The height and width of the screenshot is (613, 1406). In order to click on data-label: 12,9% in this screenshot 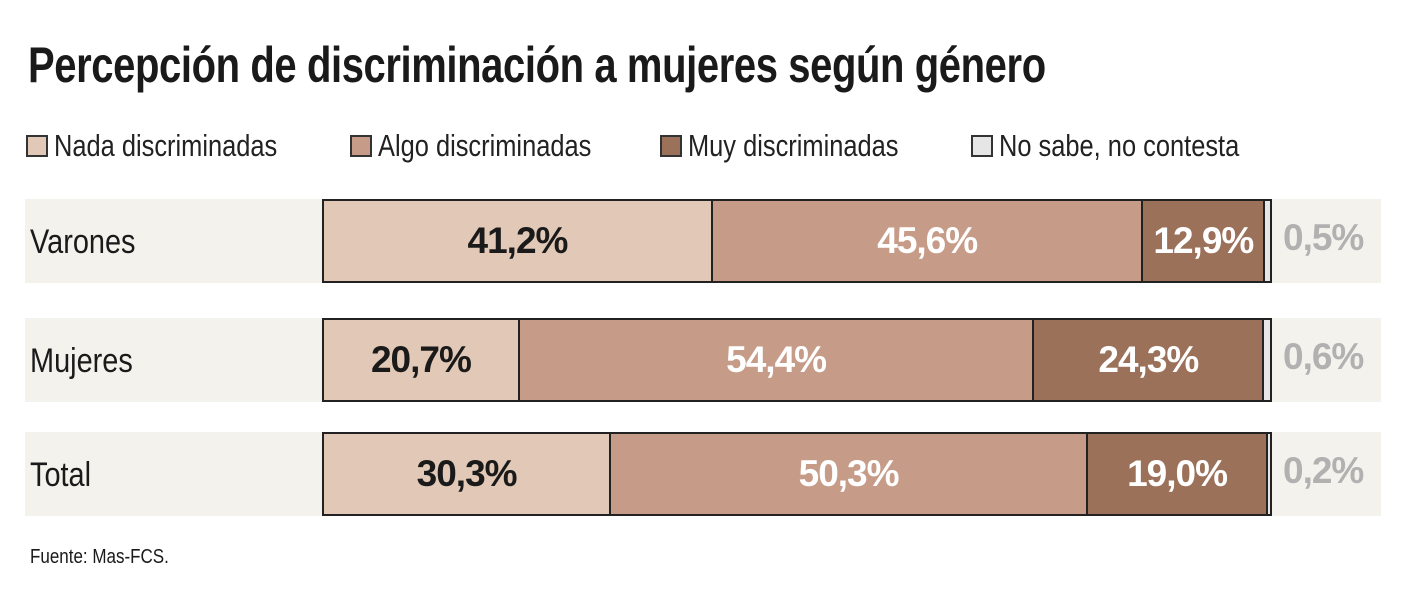, I will do `click(1203, 240)`.